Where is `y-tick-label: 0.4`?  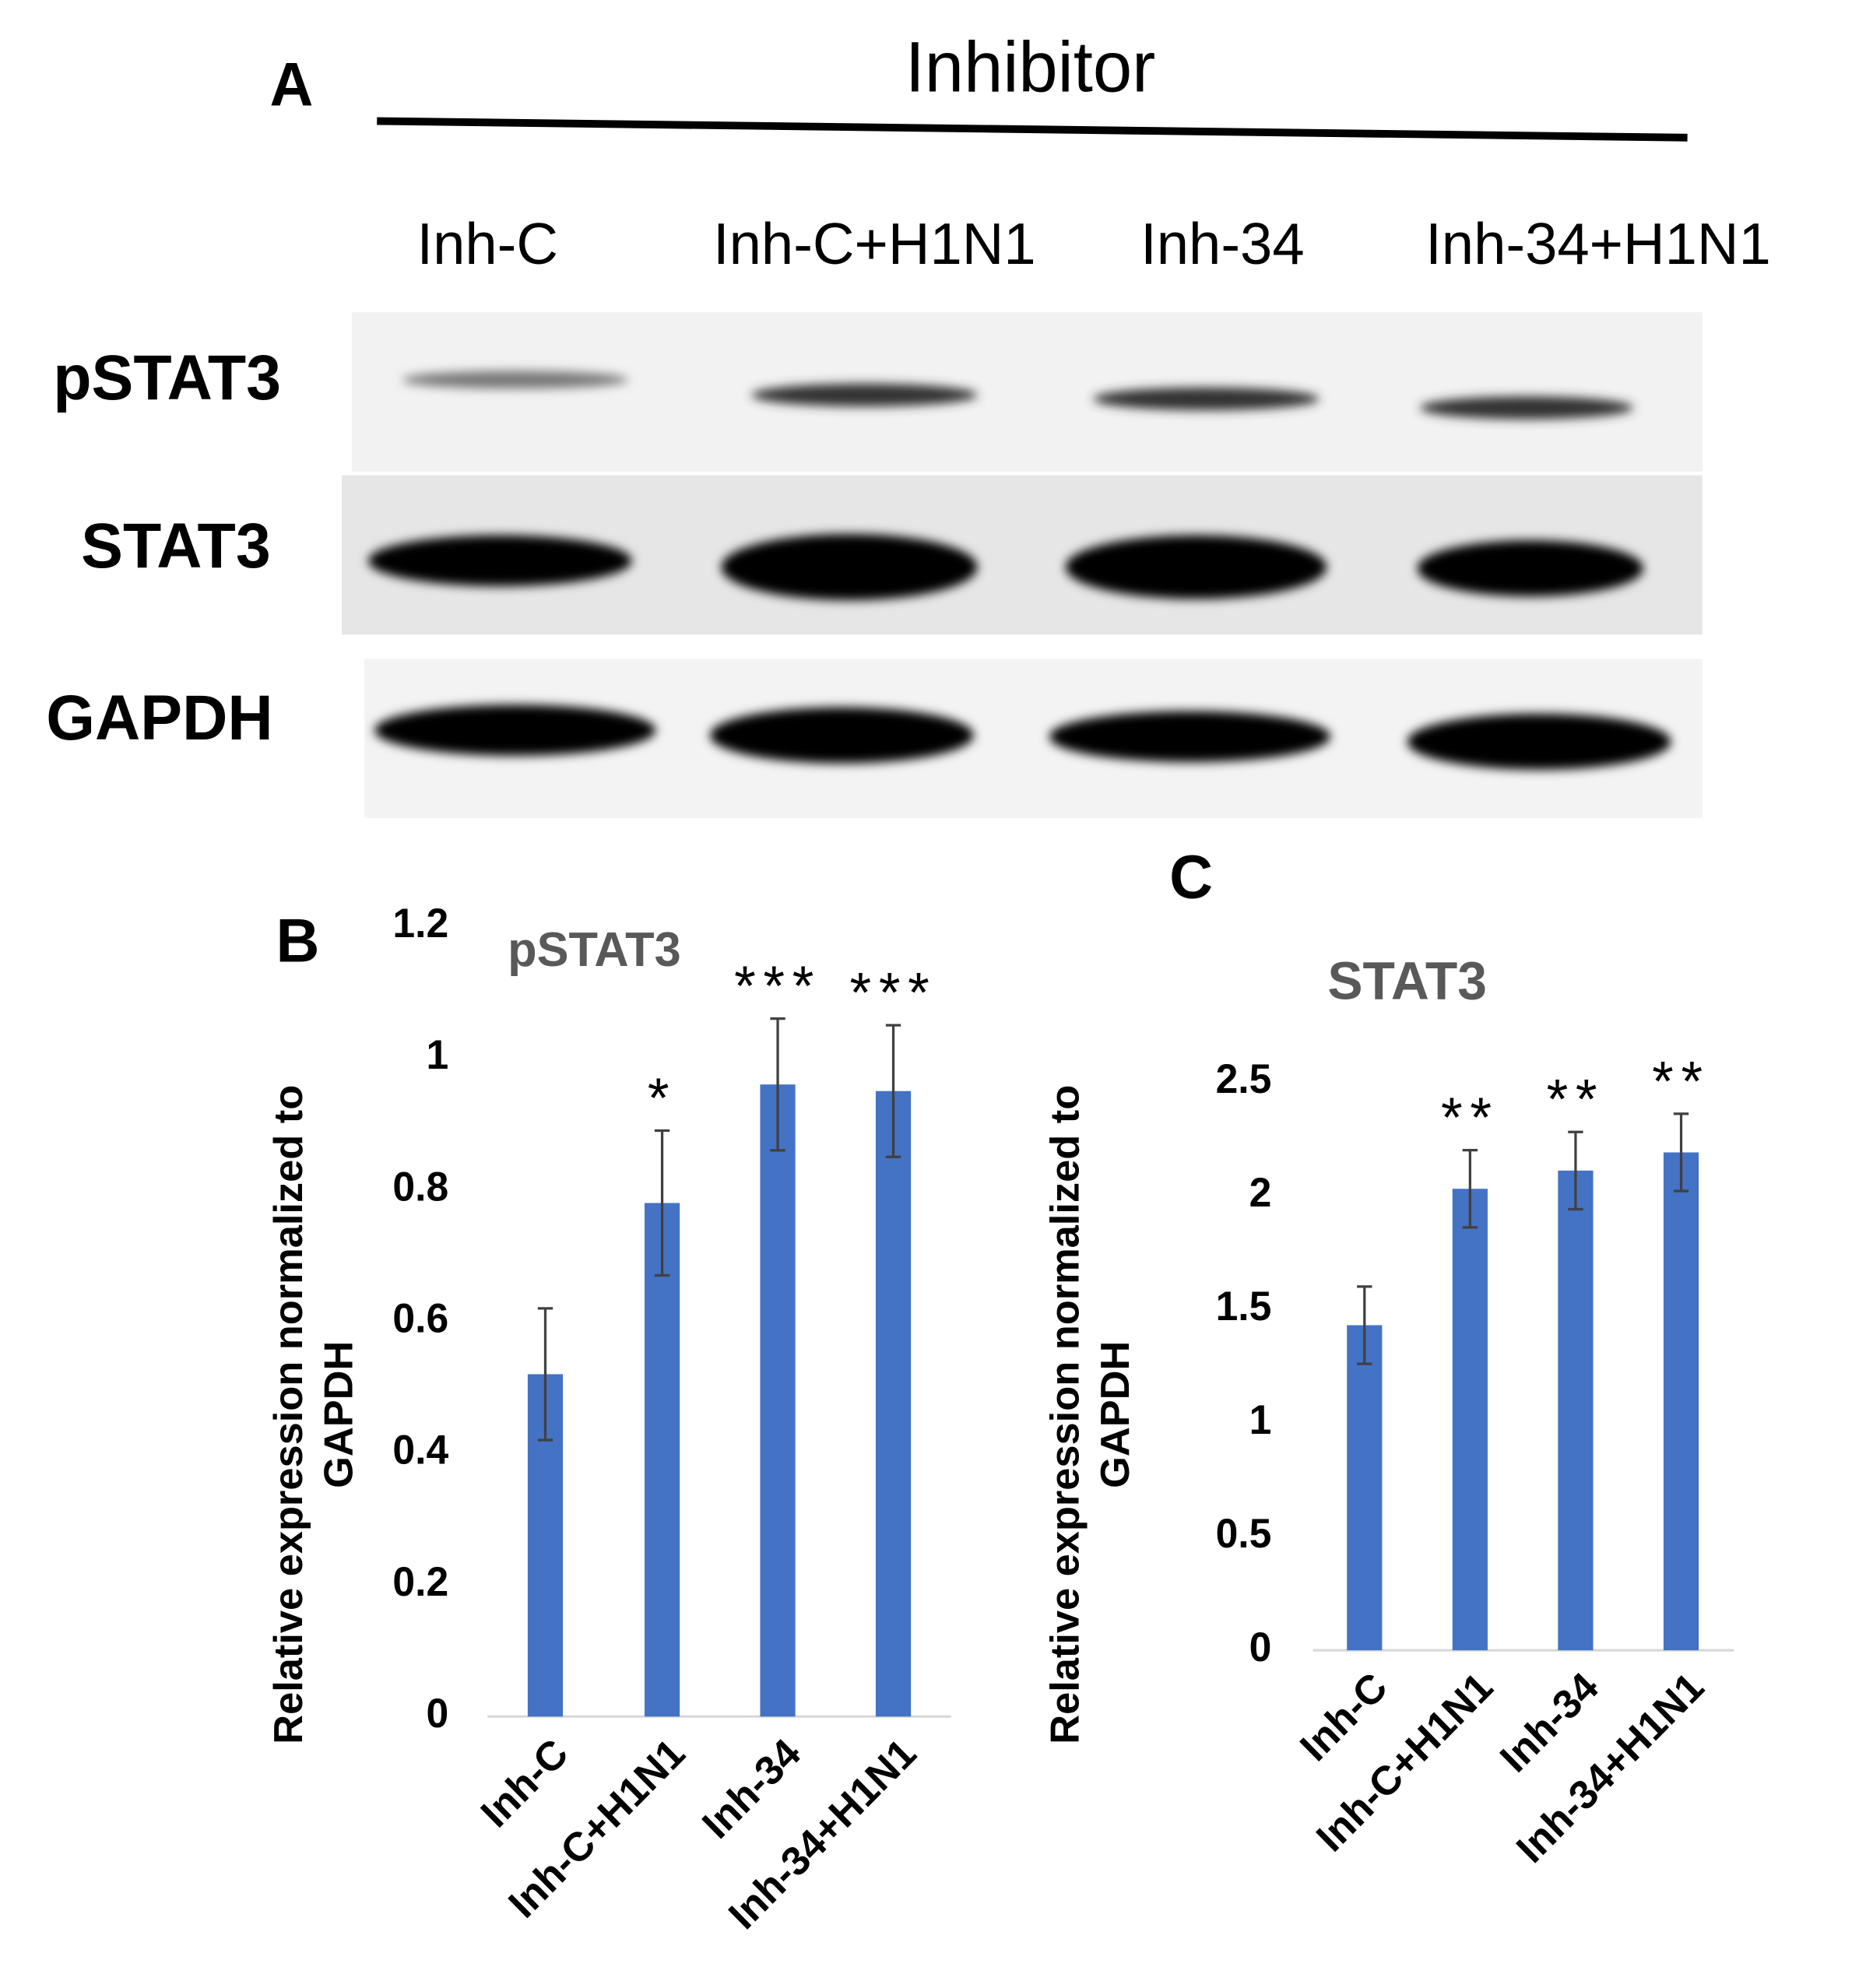
y-tick-label: 0.4 is located at coordinates (420, 1451).